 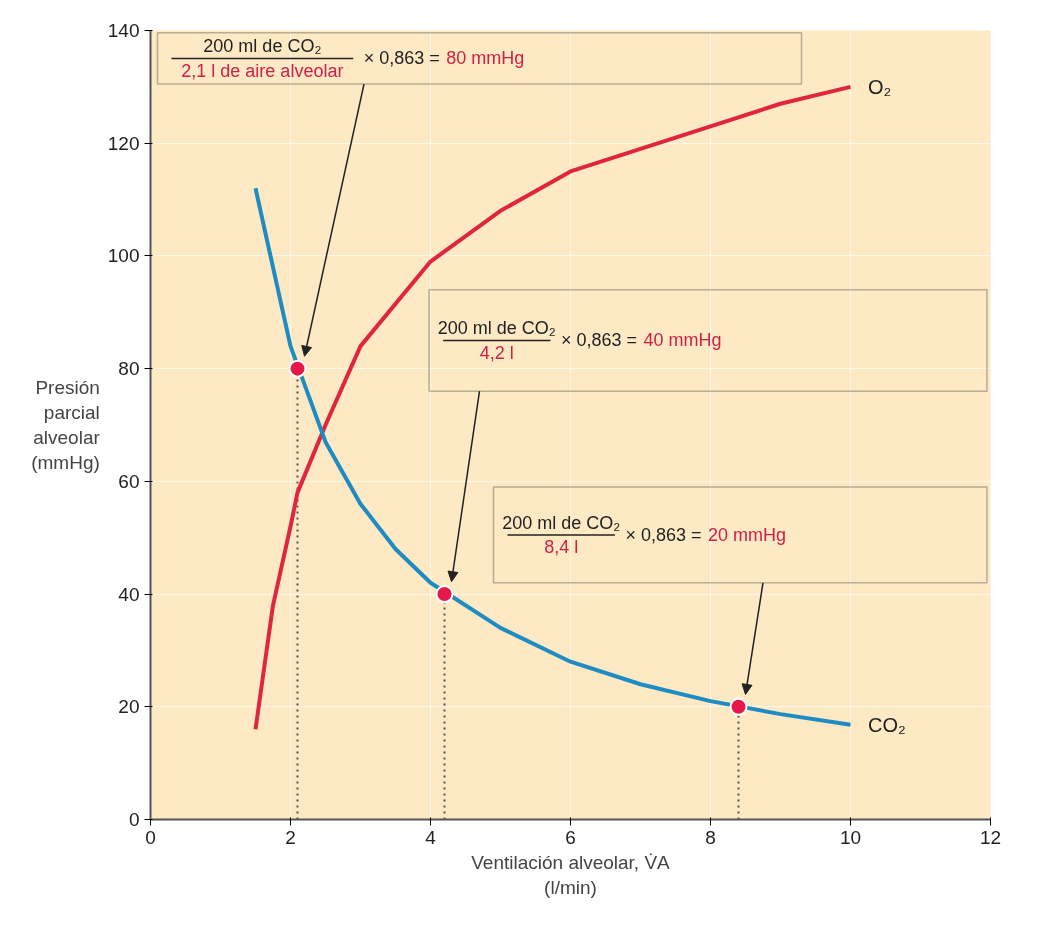 I want to click on y-tick-label: 100, so click(x=123, y=256).